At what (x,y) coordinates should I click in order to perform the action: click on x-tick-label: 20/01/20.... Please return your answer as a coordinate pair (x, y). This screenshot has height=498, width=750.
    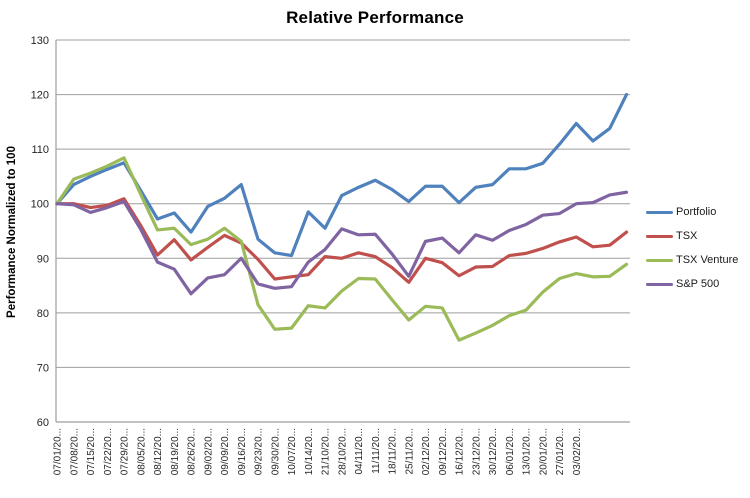
    Looking at the image, I should click on (543, 451).